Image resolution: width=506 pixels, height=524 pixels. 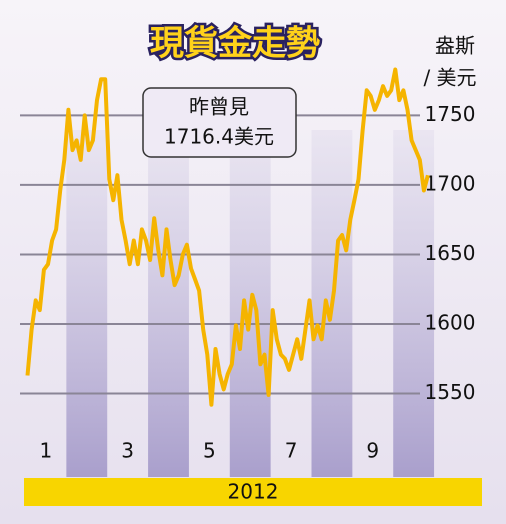 I want to click on x-tick-label: 9, so click(x=372, y=451).